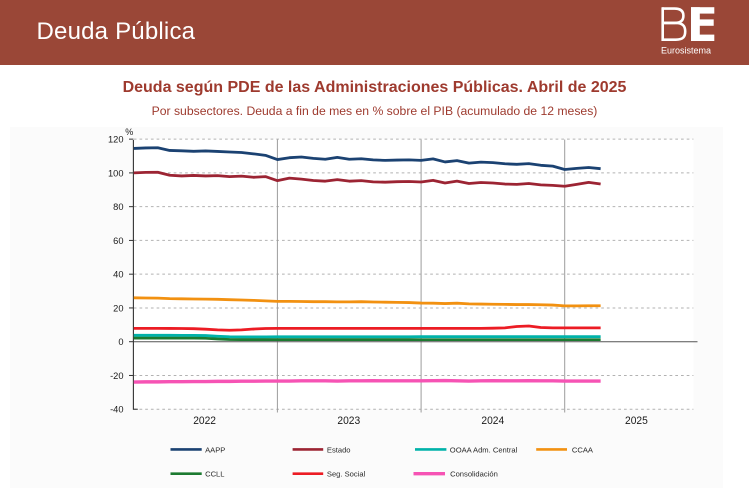 Image resolution: width=749 pixels, height=499 pixels. What do you see at coordinates (583, 450) in the screenshot?
I see `svg-text: CCAA` at bounding box center [583, 450].